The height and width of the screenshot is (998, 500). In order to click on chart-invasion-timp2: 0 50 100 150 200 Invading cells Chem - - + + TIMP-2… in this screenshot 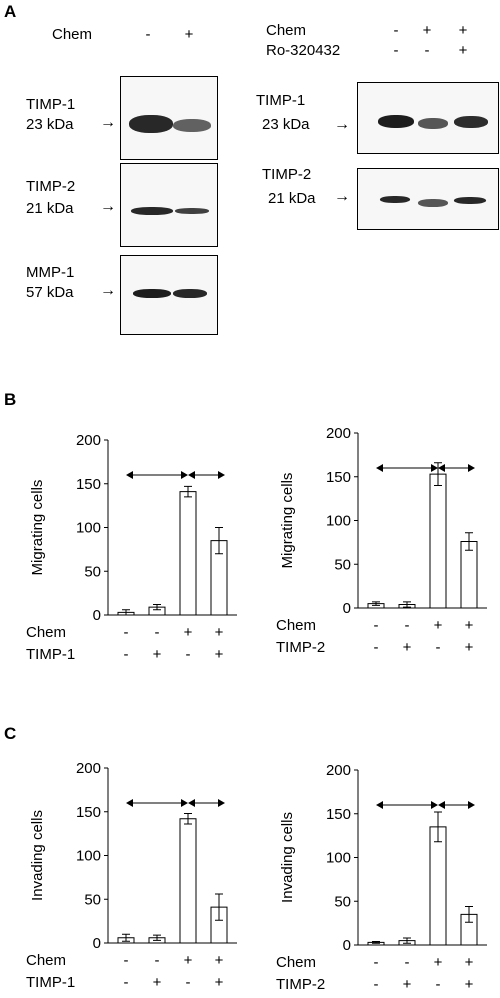, I will do `click(381, 877)`.